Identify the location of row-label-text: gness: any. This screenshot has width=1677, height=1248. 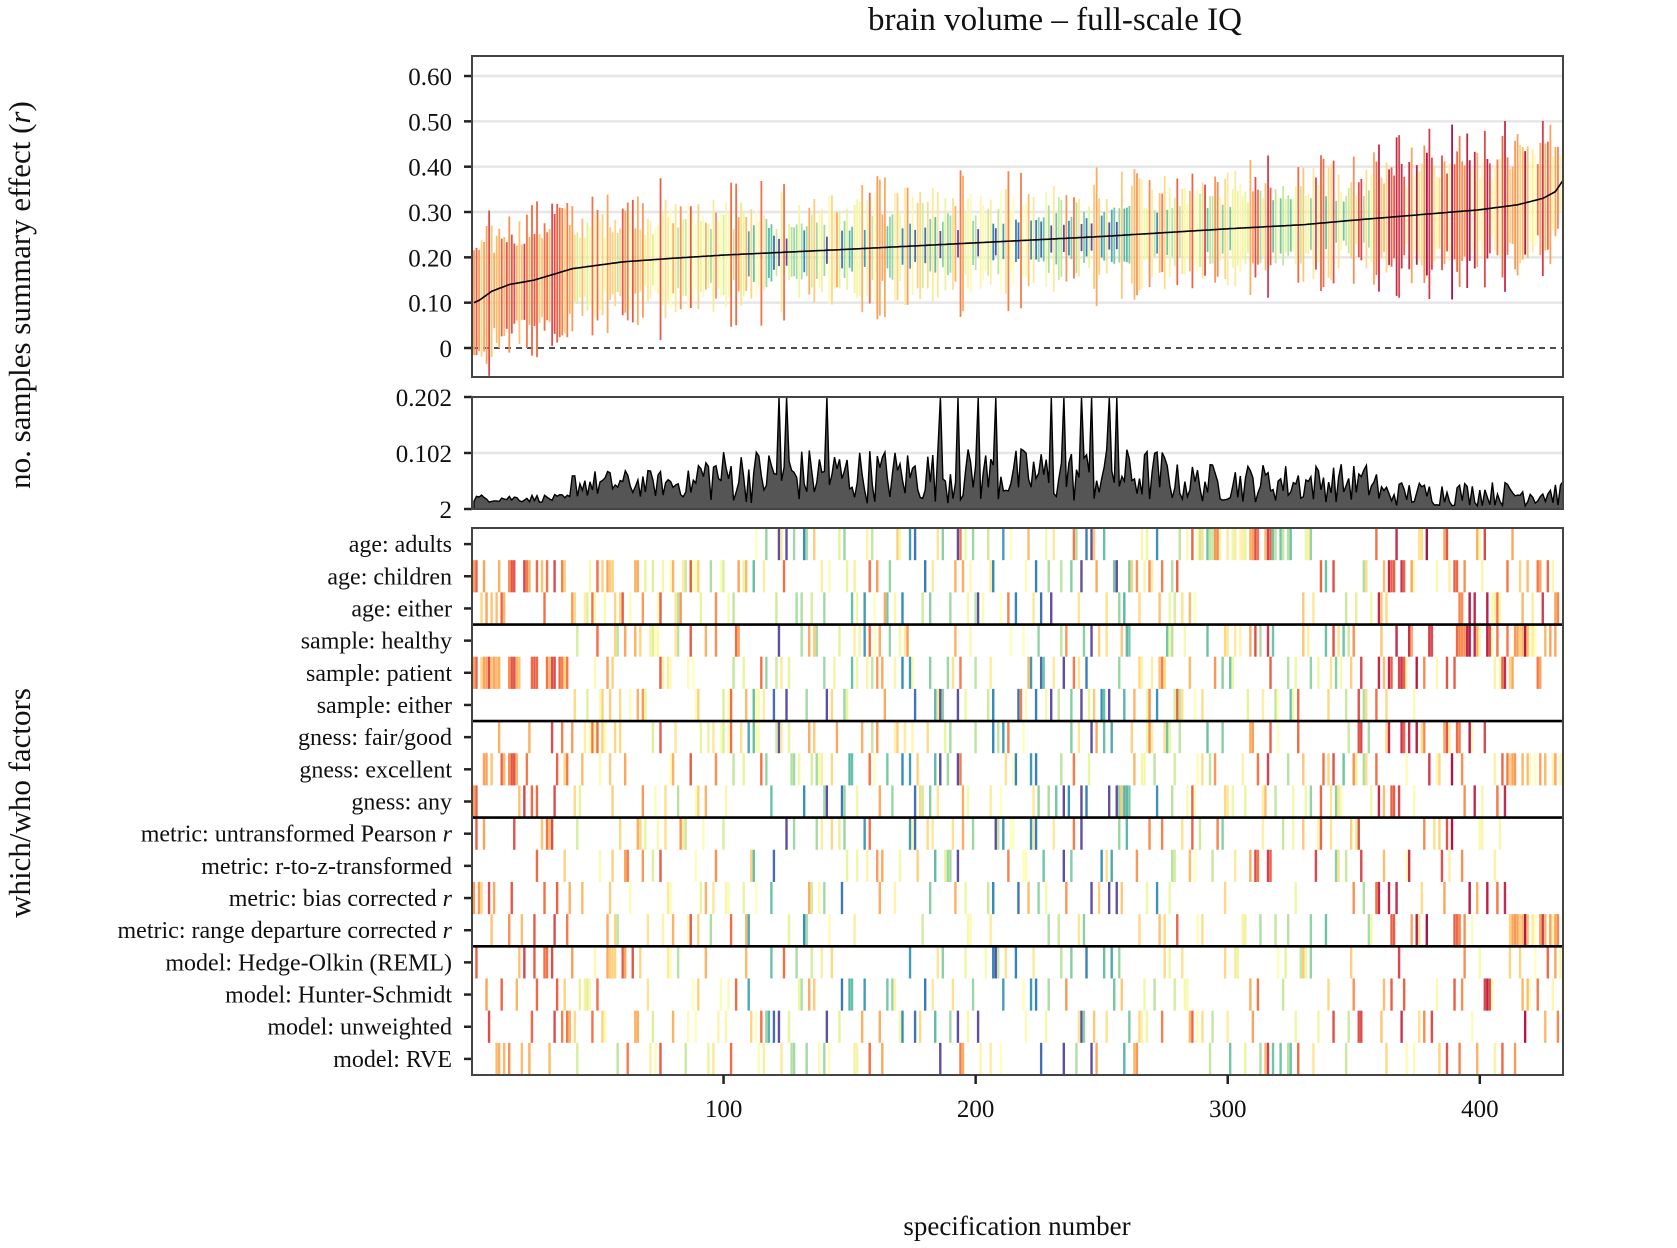
(401, 803).